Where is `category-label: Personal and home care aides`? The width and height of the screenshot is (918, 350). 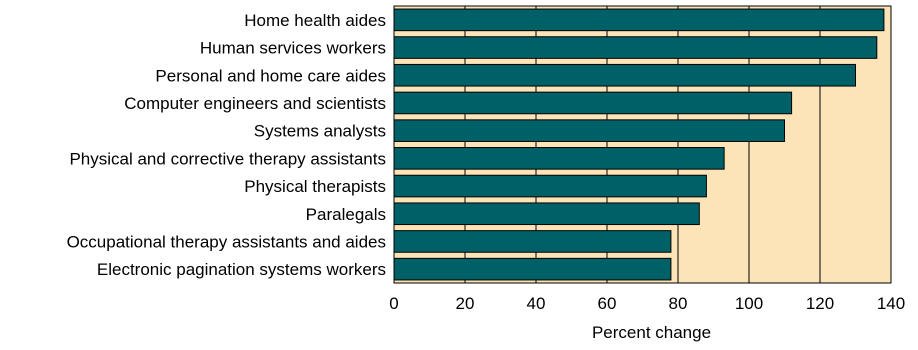 category-label: Personal and home care aides is located at coordinates (270, 75).